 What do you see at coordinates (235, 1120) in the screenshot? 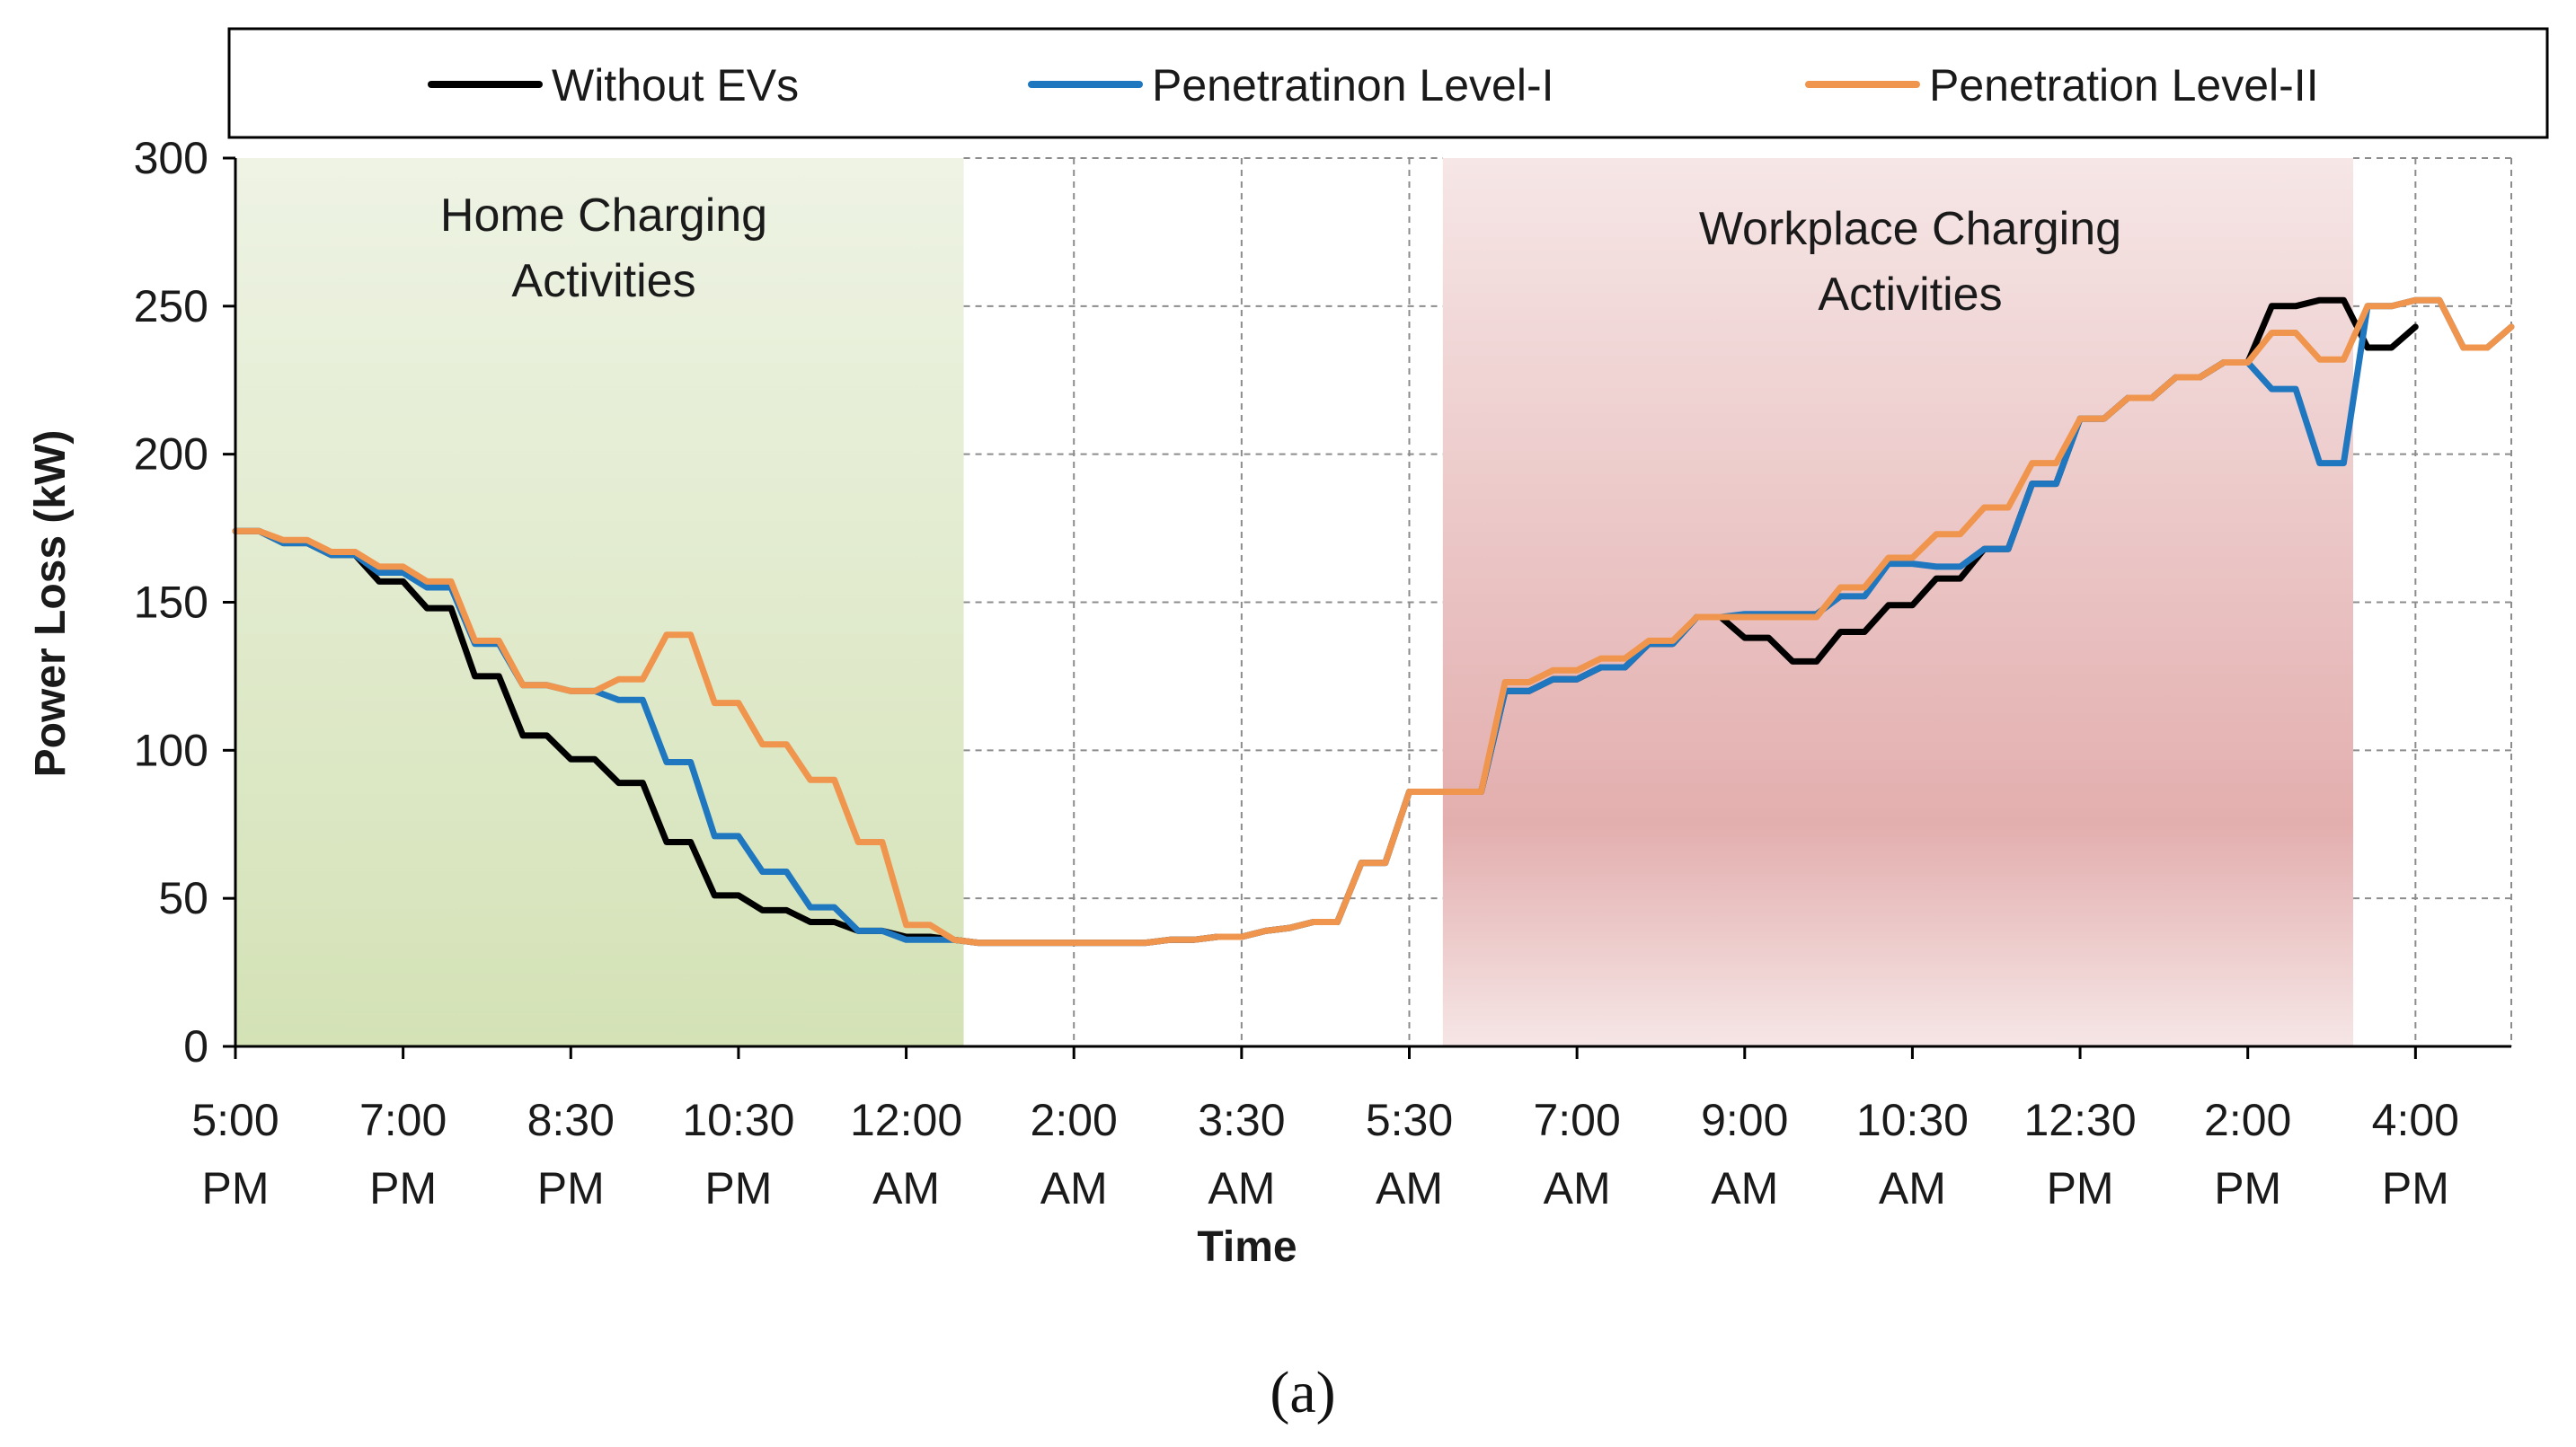
I see `x-tick-label-time: 5:00` at bounding box center [235, 1120].